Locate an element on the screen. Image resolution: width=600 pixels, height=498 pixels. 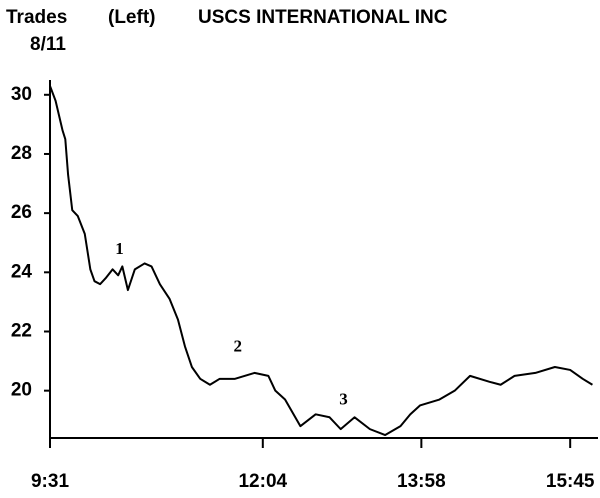
annotation: 3 is located at coordinates (343, 399).